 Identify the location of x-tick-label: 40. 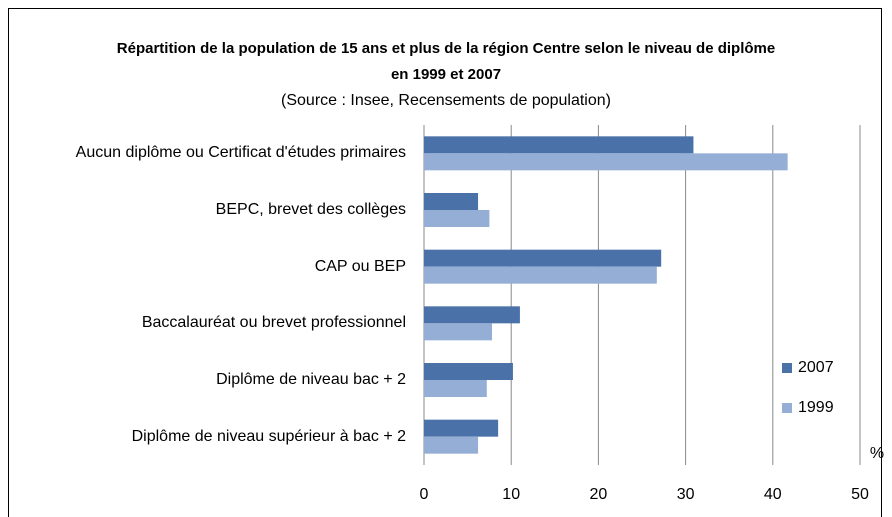
(773, 494).